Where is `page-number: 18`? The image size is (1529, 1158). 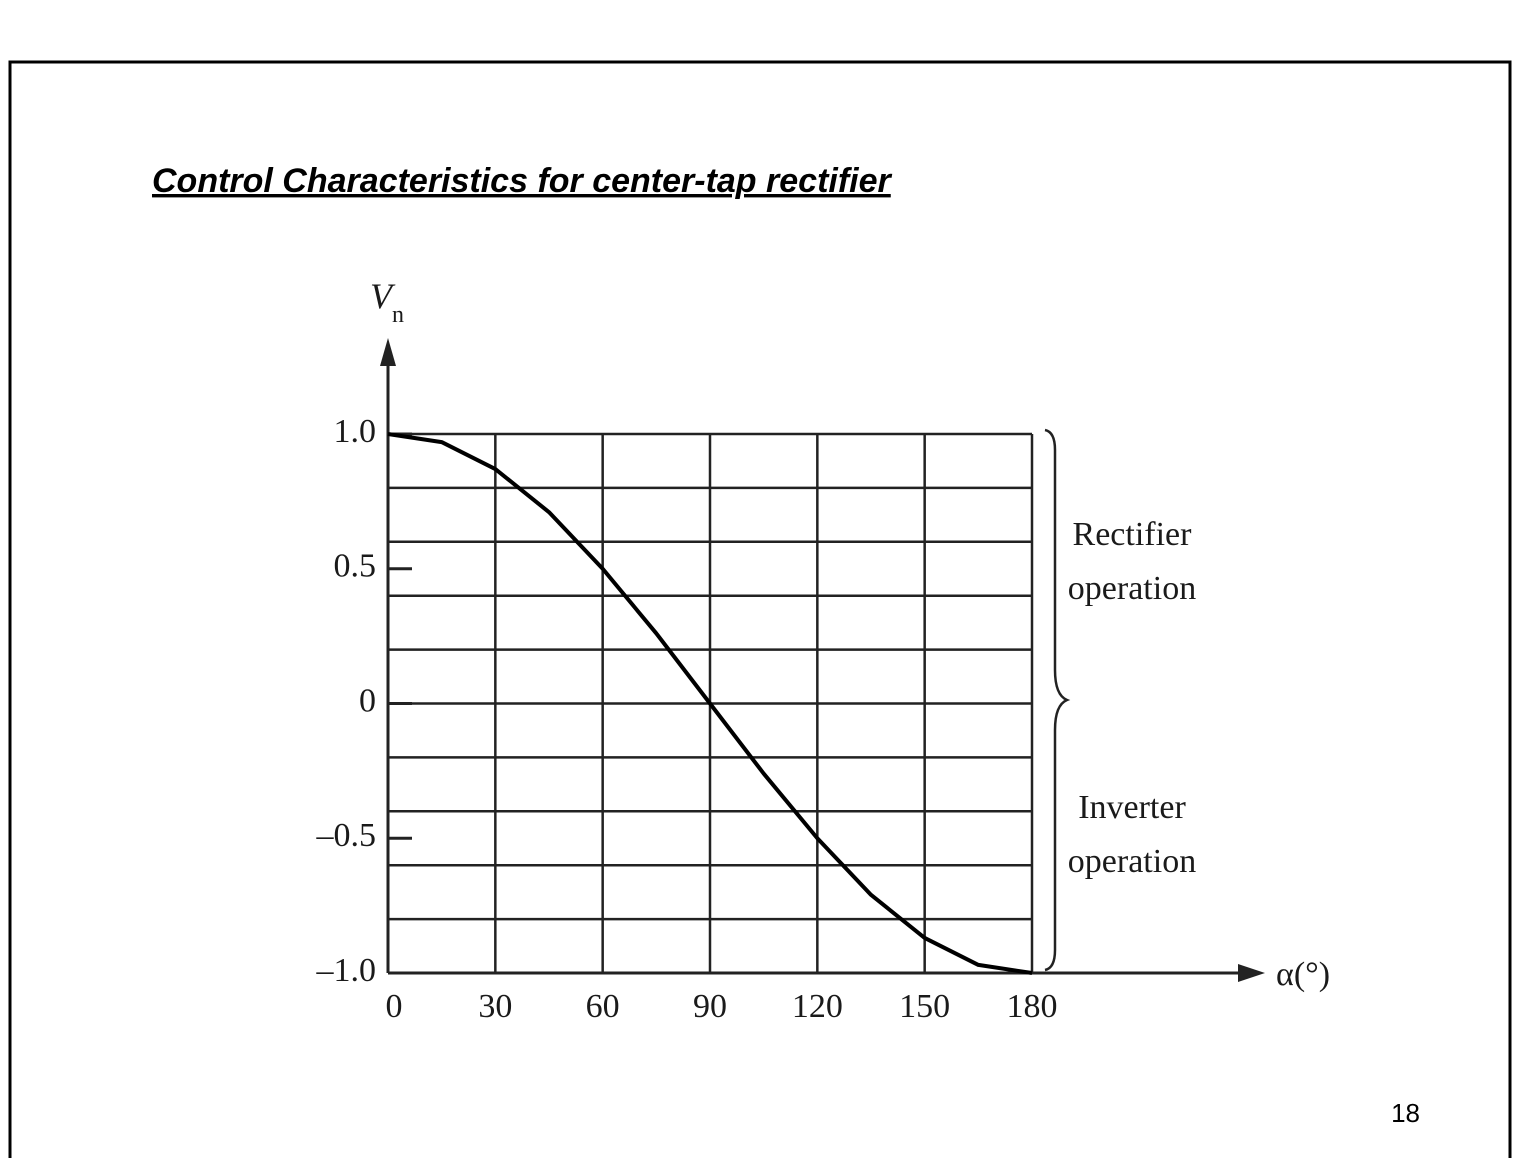
page-number: 18 is located at coordinates (1405, 1113).